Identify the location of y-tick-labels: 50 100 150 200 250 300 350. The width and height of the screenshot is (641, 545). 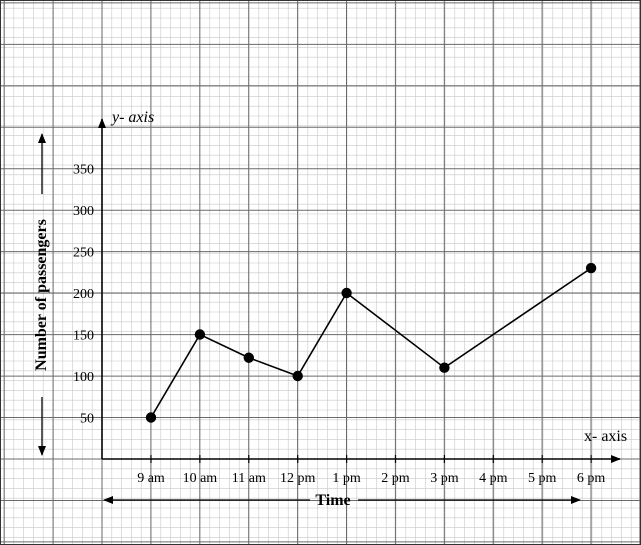
(83, 295).